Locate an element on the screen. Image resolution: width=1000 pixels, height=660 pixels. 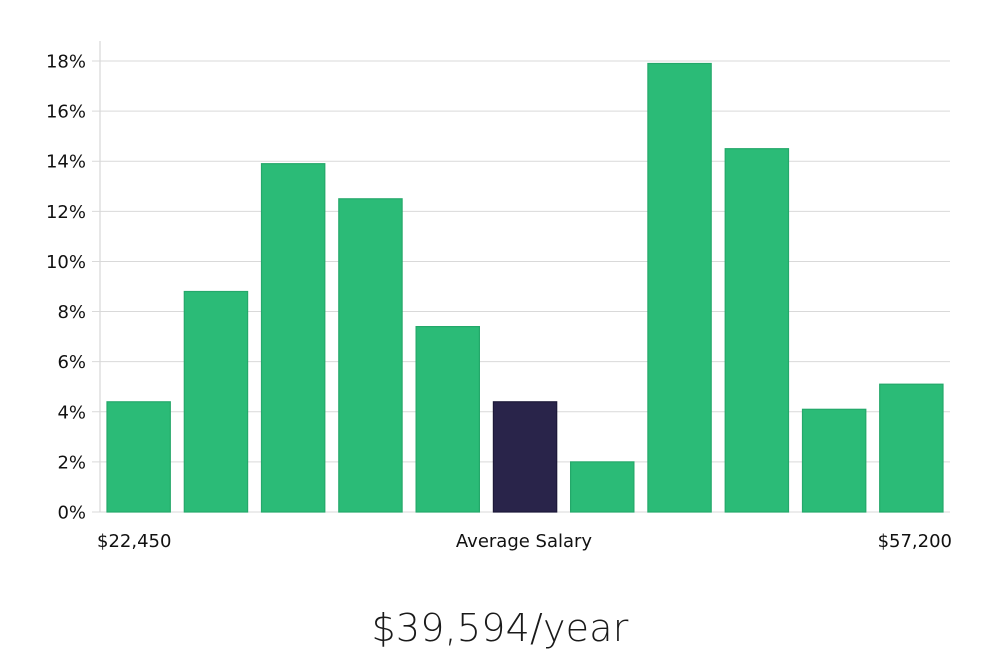
y-tick-label: 8% is located at coordinates (71, 312).